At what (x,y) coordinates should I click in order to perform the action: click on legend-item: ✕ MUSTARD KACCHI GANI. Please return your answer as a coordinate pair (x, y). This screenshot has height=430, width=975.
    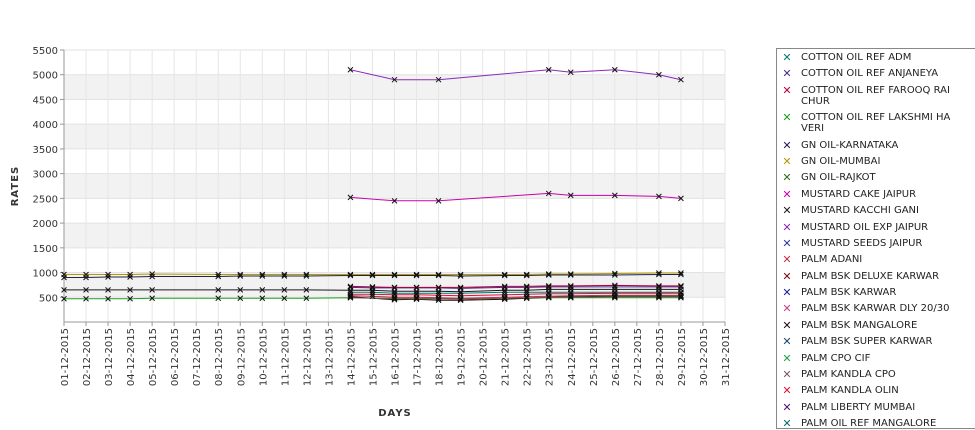
    Looking at the image, I should click on (876, 210).